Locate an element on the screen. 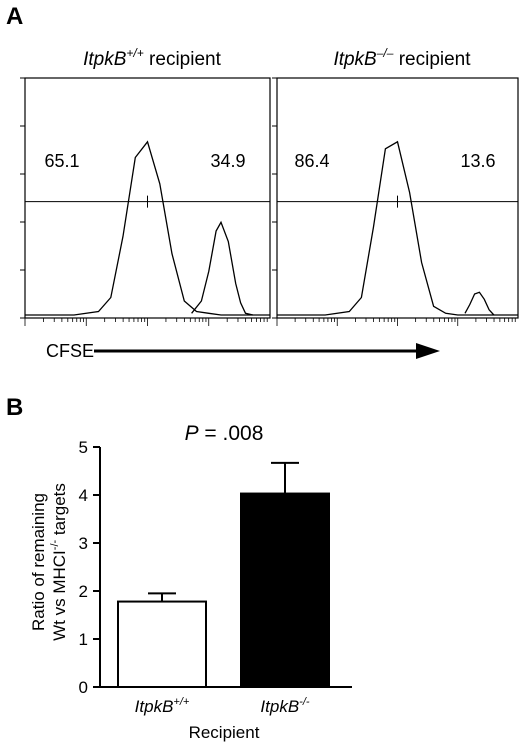 The image size is (520, 750). plot2-right-value: 13.6 is located at coordinates (477, 161).